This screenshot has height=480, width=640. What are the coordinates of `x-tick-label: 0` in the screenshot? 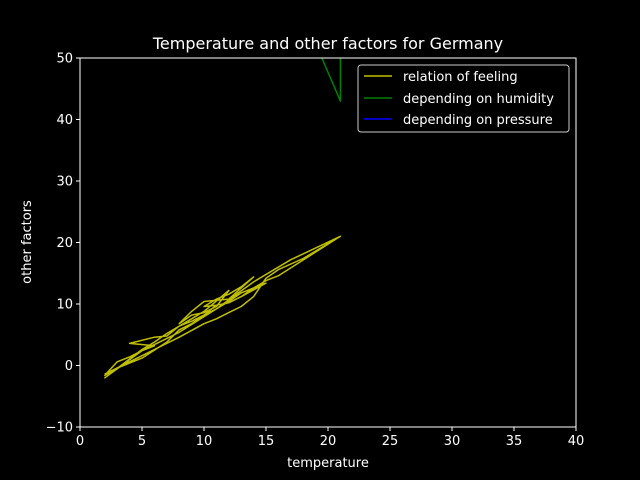 It's located at (80, 441).